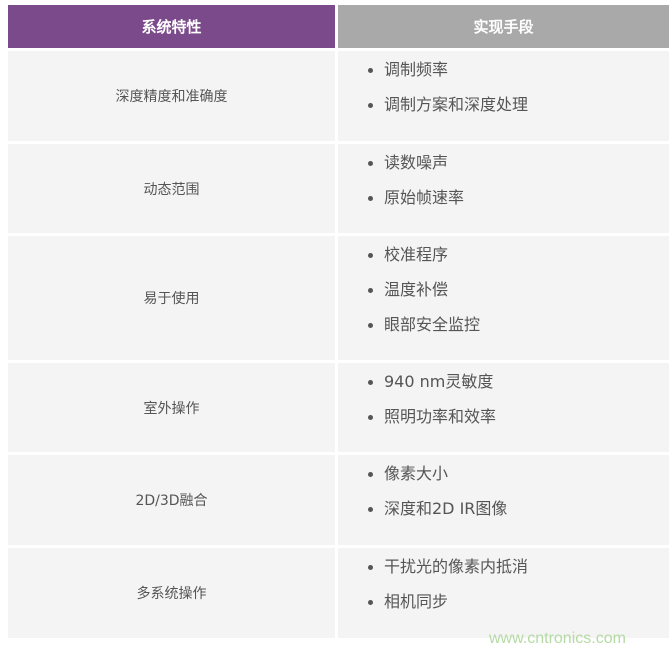  I want to click on means-list: 干扰光的像素内抵消 相机同步, so click(503, 587).